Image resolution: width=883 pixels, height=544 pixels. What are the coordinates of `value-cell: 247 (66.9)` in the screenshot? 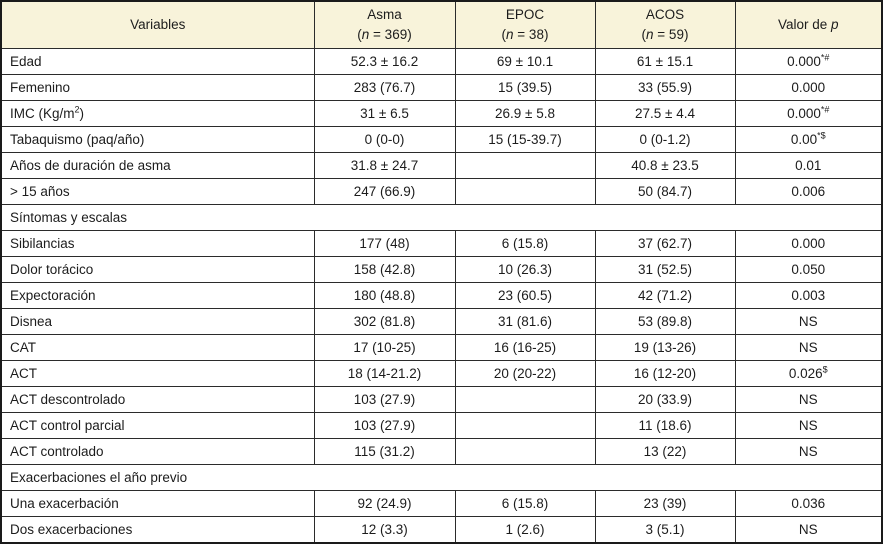 It's located at (384, 191).